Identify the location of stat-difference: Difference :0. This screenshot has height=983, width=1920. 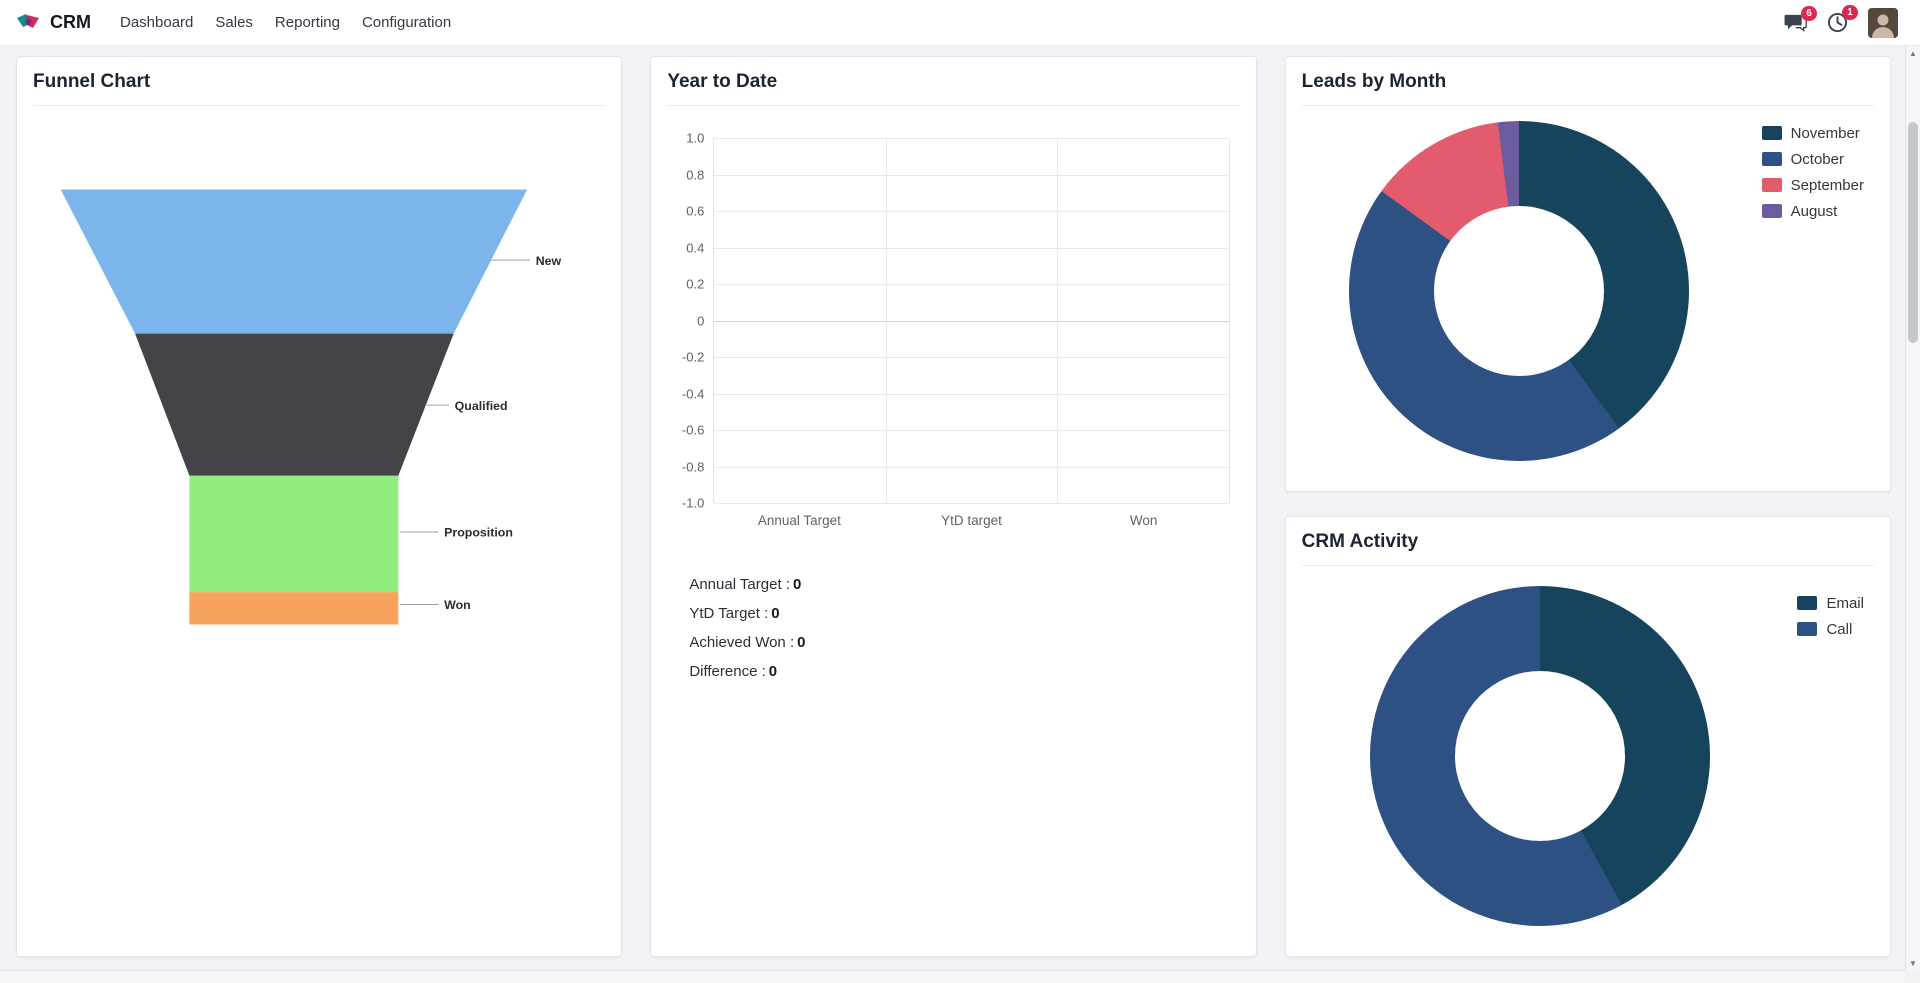
(959, 671).